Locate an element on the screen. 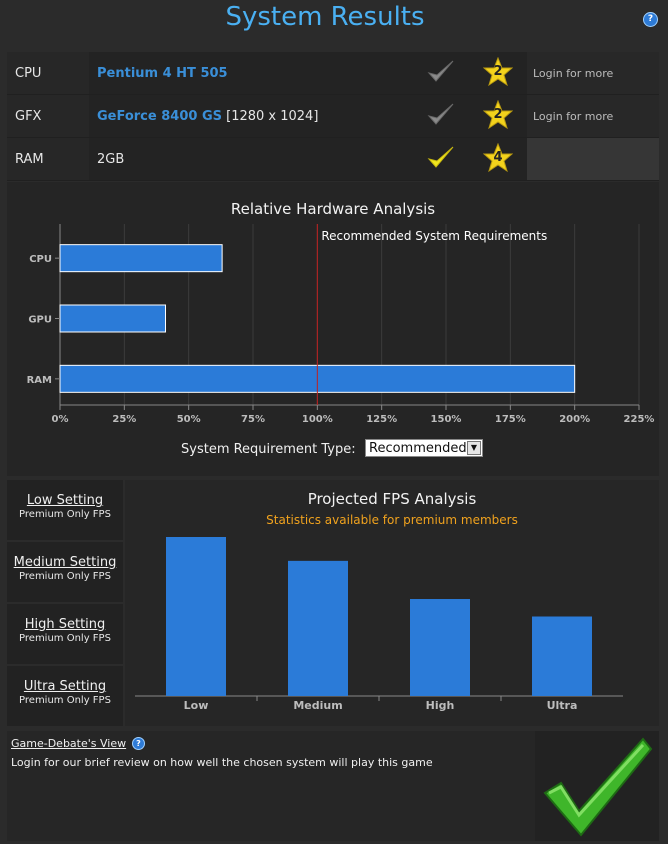 The height and width of the screenshot is (844, 668). x-tick-label: 0% is located at coordinates (60, 419).